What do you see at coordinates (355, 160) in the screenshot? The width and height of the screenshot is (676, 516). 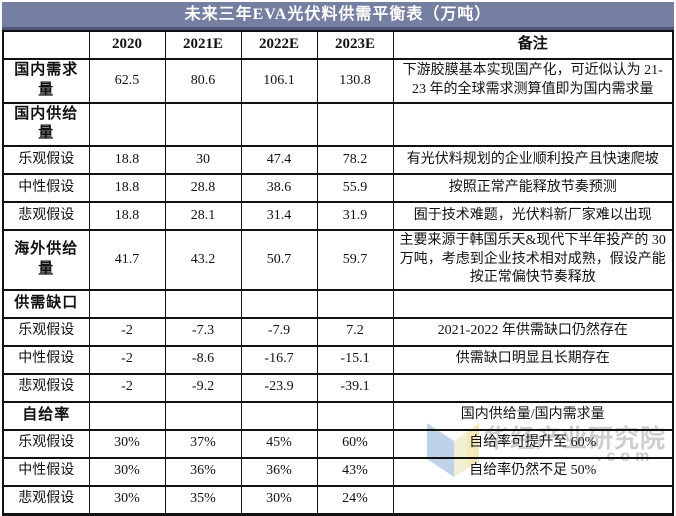 I see `row-value: 78.2` at bounding box center [355, 160].